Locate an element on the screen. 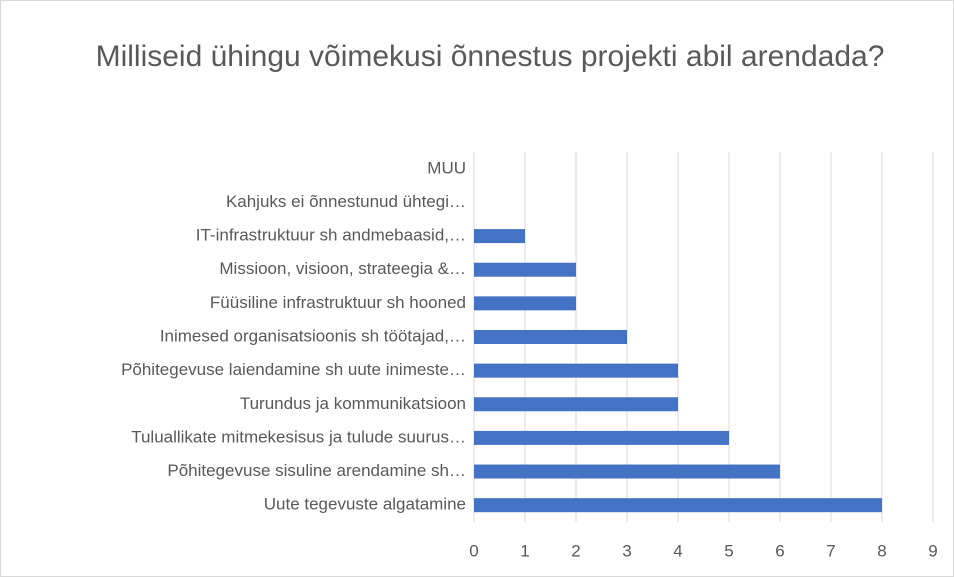 This screenshot has width=954, height=577. y-tick-label: MUU is located at coordinates (446, 167).